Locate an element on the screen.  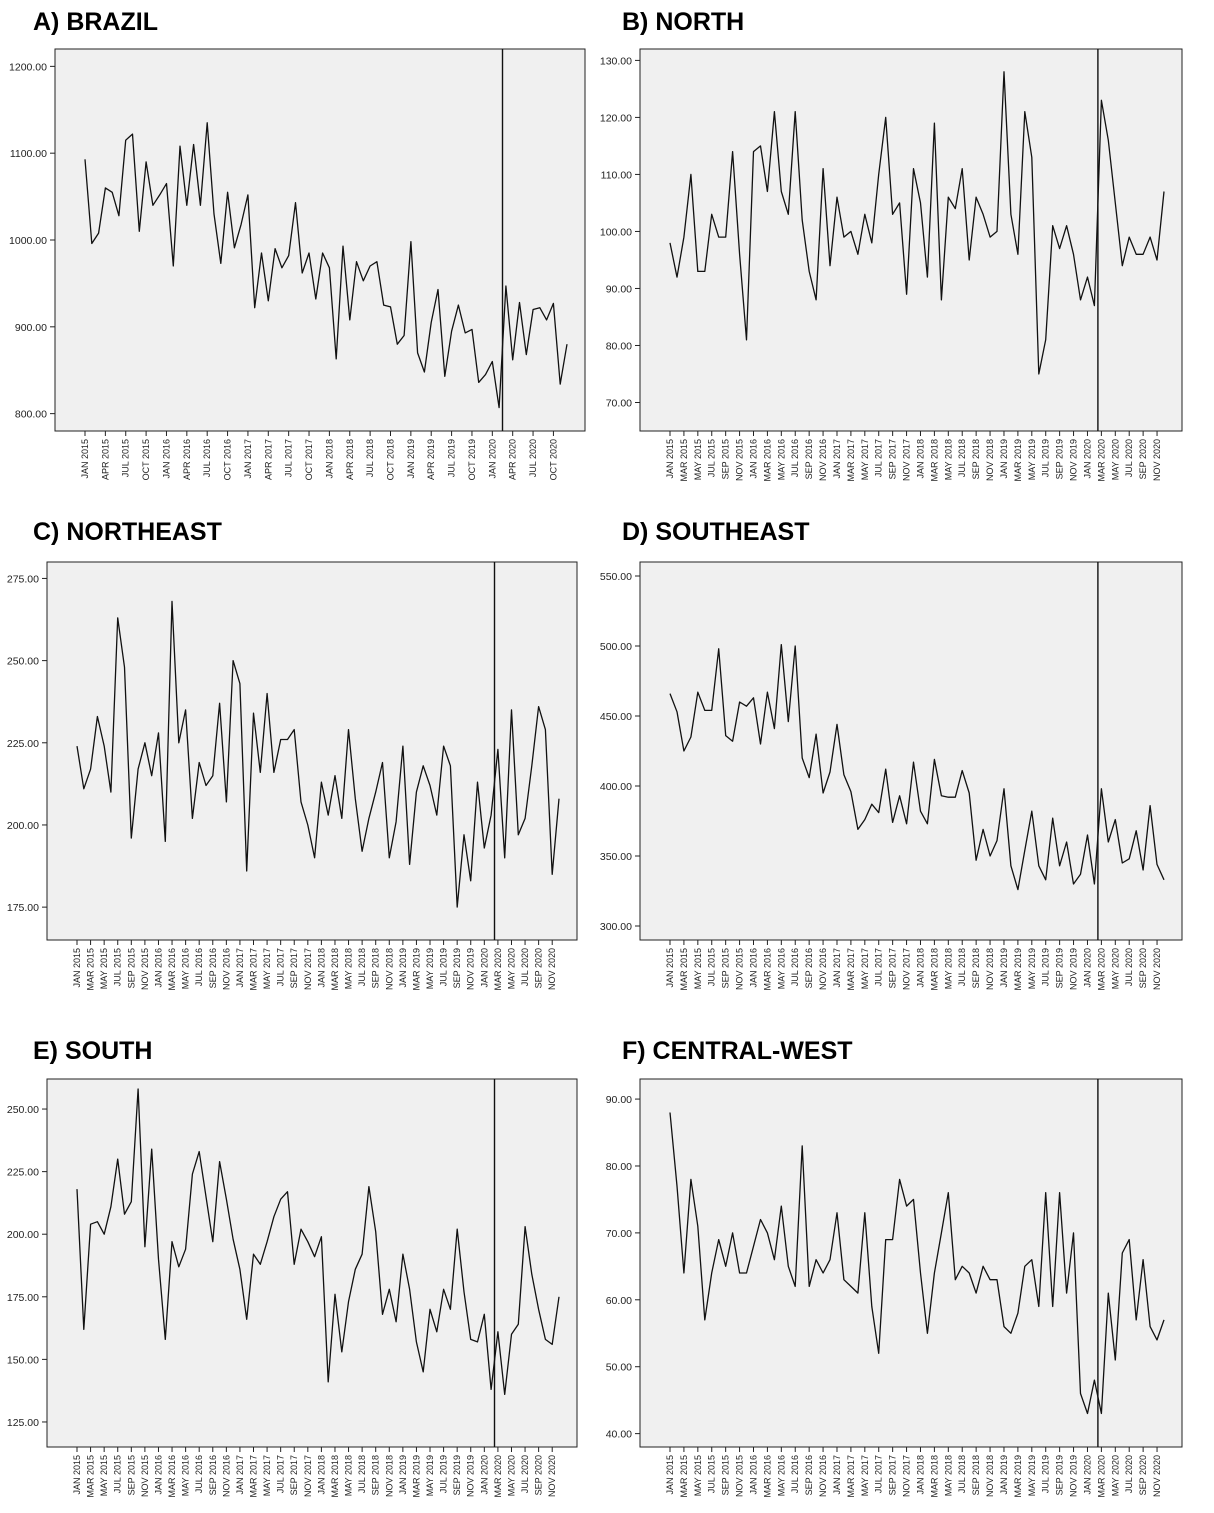
y-tick-label: 80.00 is located at coordinates (619, 1167).